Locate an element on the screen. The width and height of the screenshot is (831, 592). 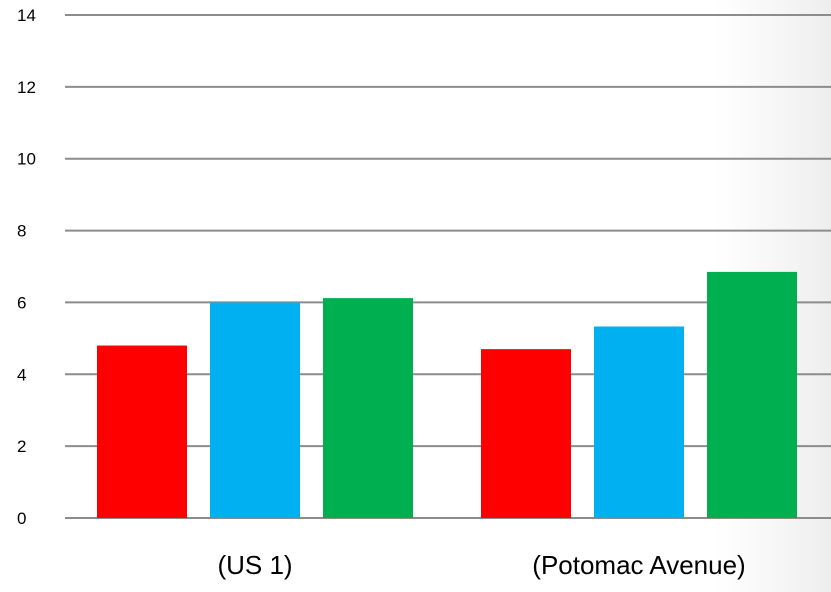
y-tick-label: 6 is located at coordinates (21, 302).